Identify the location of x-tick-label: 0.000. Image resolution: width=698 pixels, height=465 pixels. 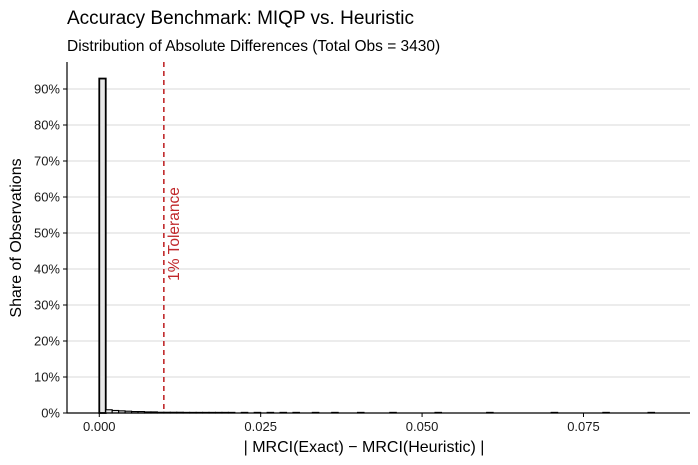
(99, 426).